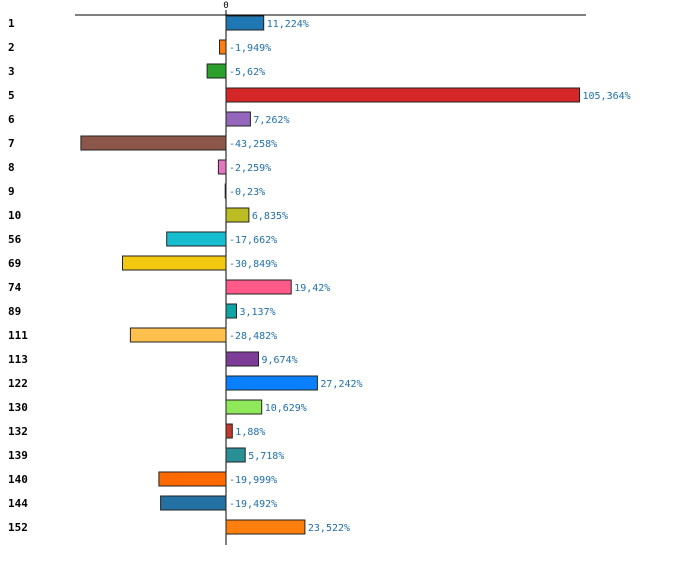  What do you see at coordinates (11, 47) in the screenshot?
I see `category-label: 2` at bounding box center [11, 47].